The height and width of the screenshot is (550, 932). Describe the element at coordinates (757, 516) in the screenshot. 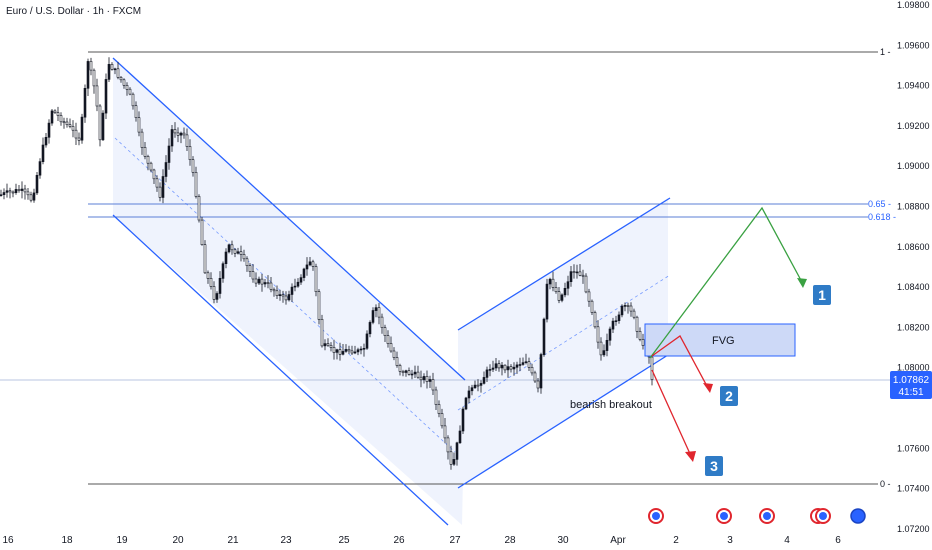

I see `economic-event-icons` at that location.